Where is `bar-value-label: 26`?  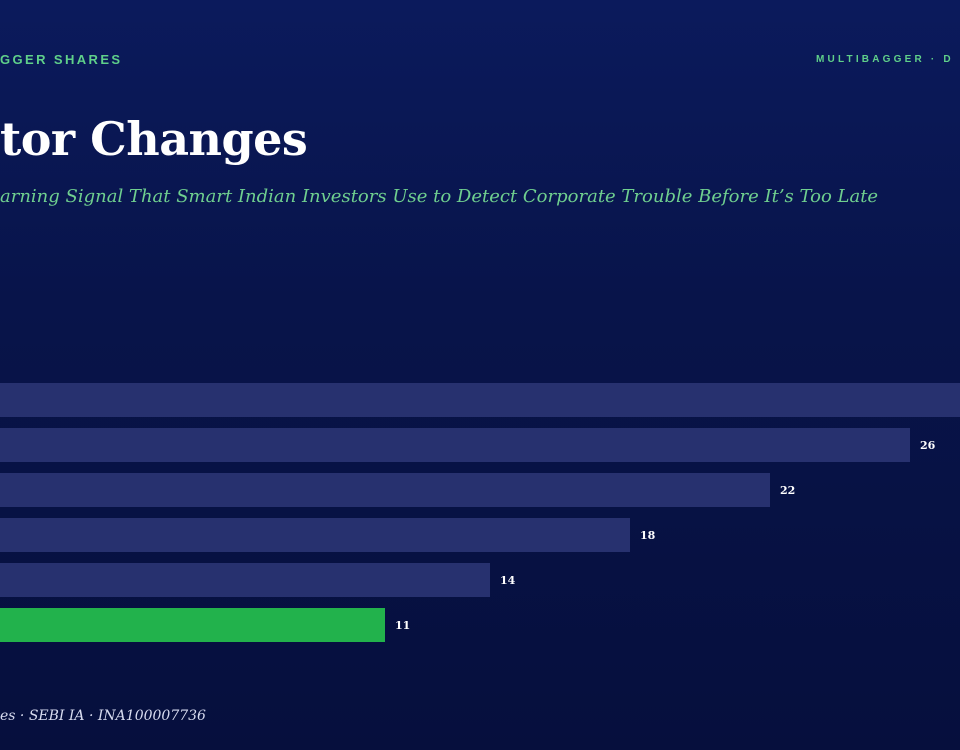
bar-value-label: 26 is located at coordinates (928, 445).